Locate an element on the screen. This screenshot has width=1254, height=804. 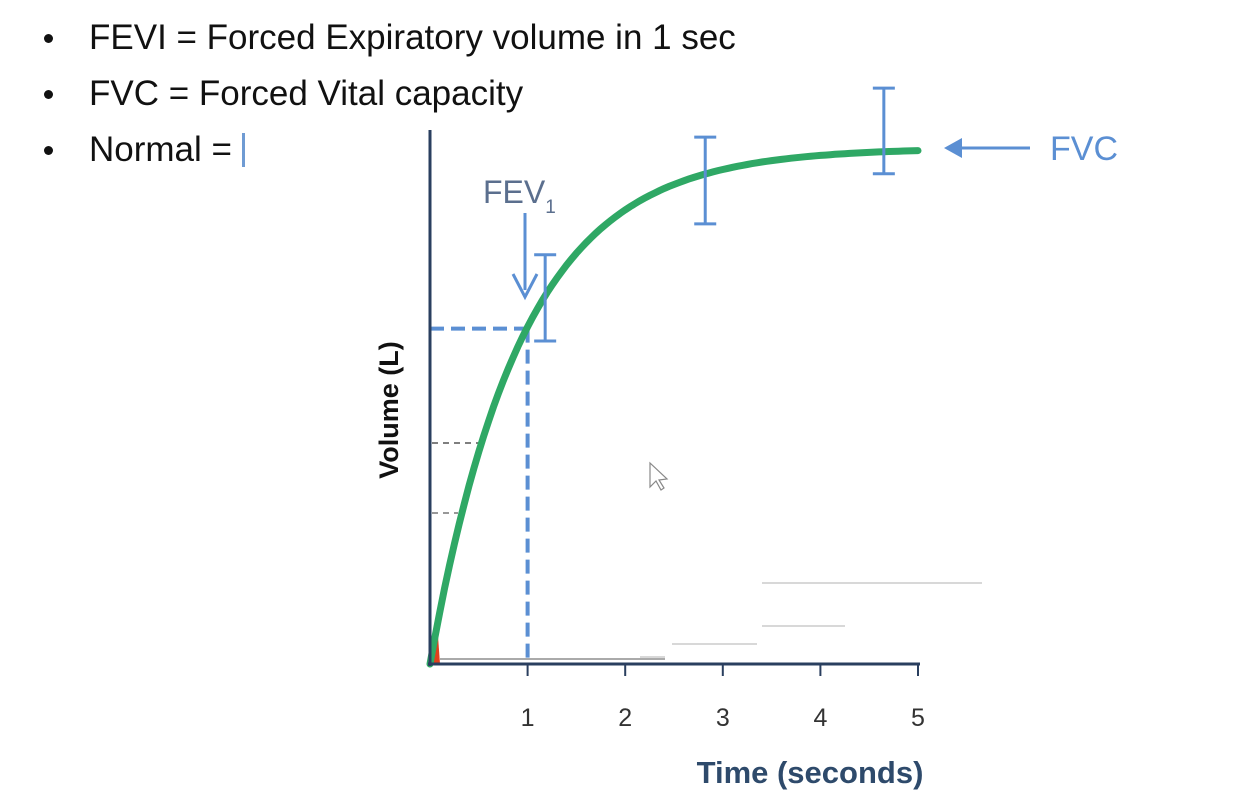
x-tick-label: 5 is located at coordinates (918, 718).